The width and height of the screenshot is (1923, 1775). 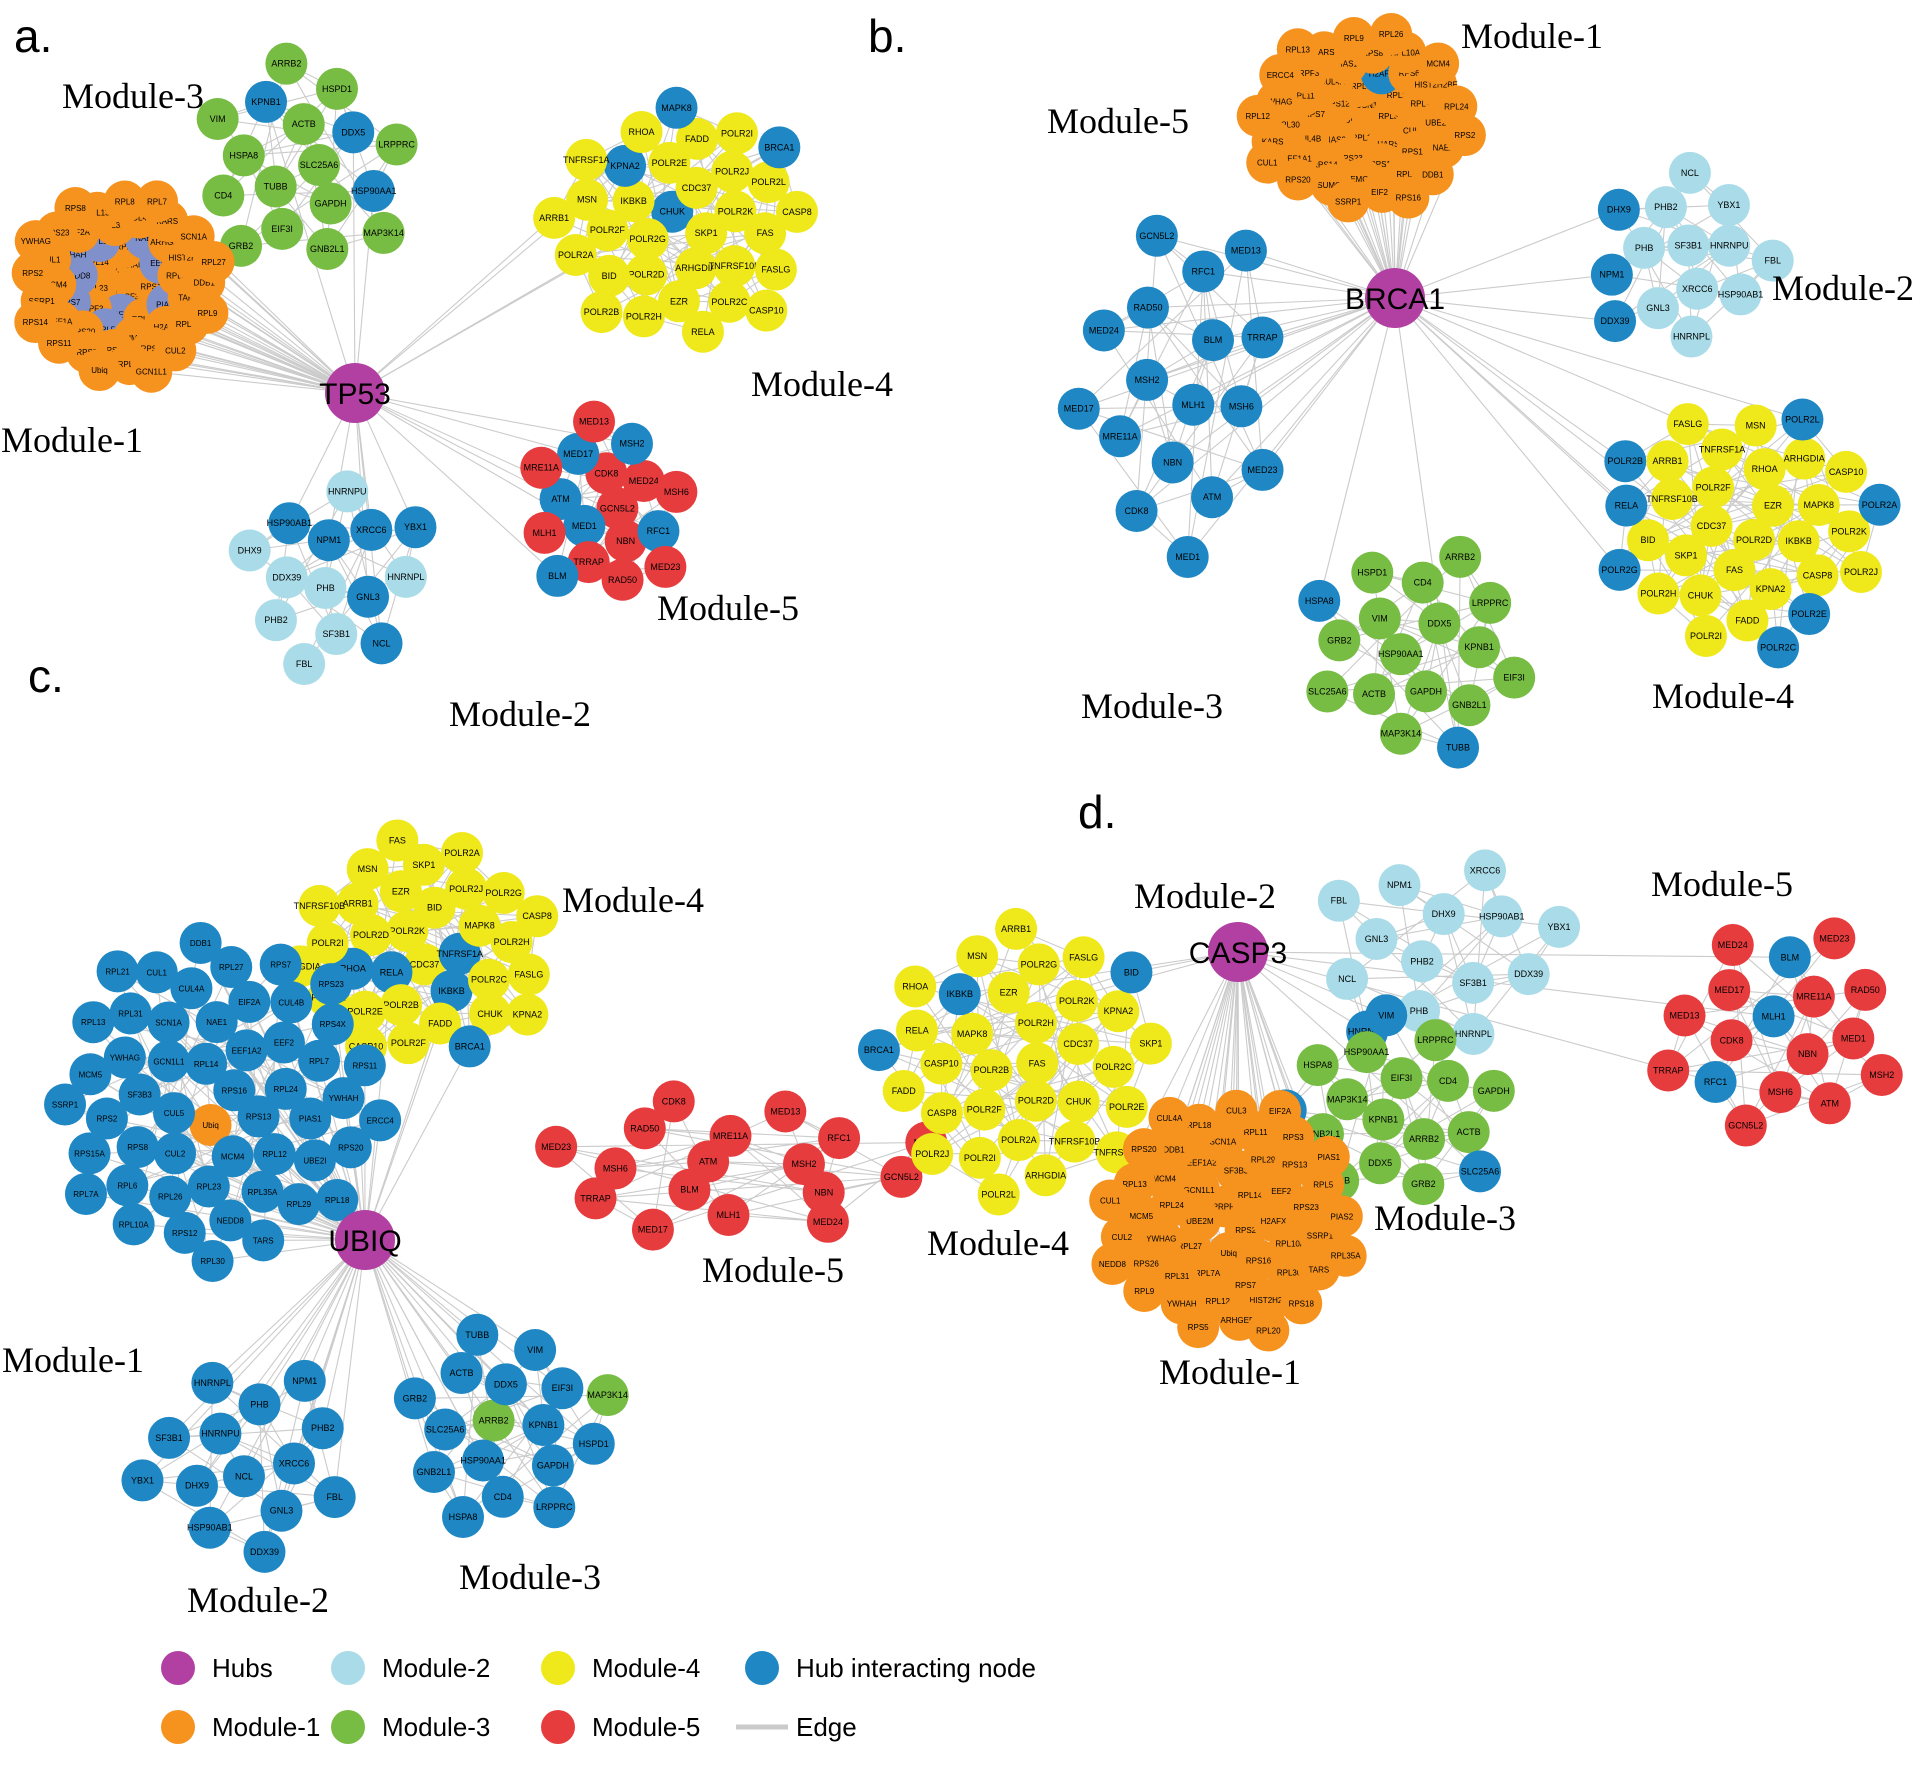 I want to click on node-ywhag, so click(x=35, y=241).